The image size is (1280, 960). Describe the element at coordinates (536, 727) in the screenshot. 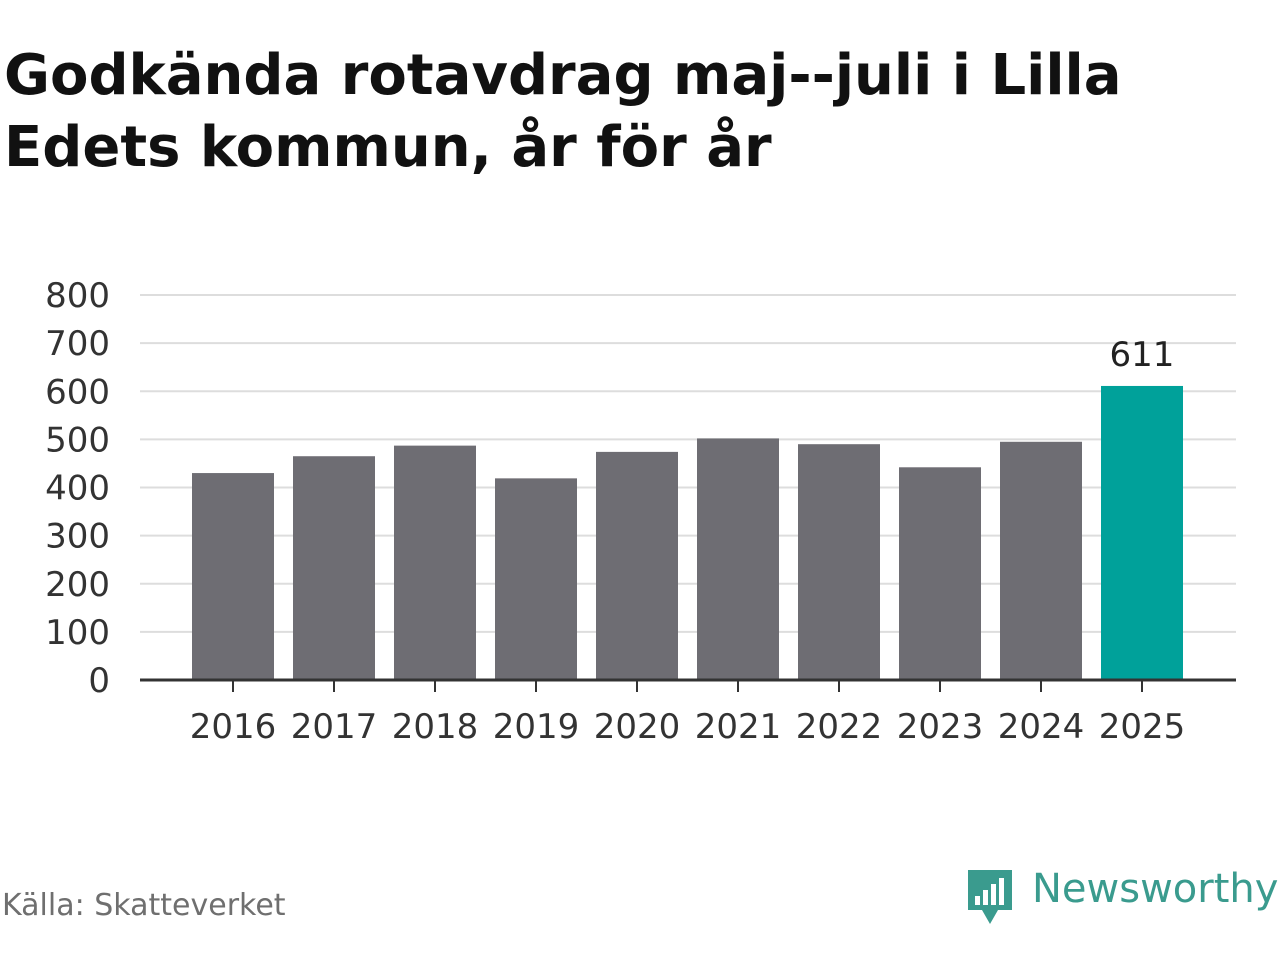

I see `x-tick-label: 2019` at that location.